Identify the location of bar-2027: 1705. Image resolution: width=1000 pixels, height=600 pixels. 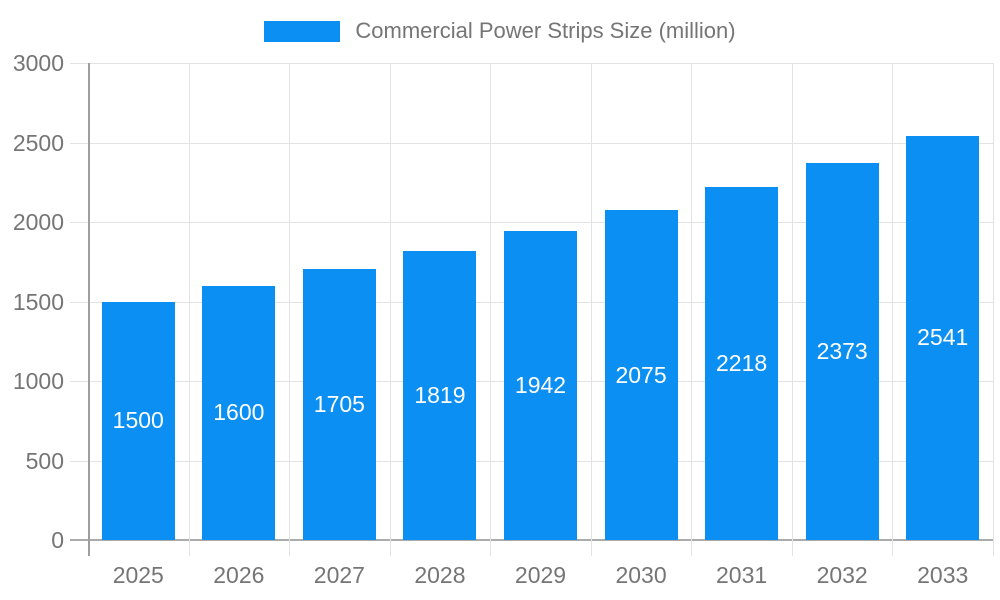
(339, 404).